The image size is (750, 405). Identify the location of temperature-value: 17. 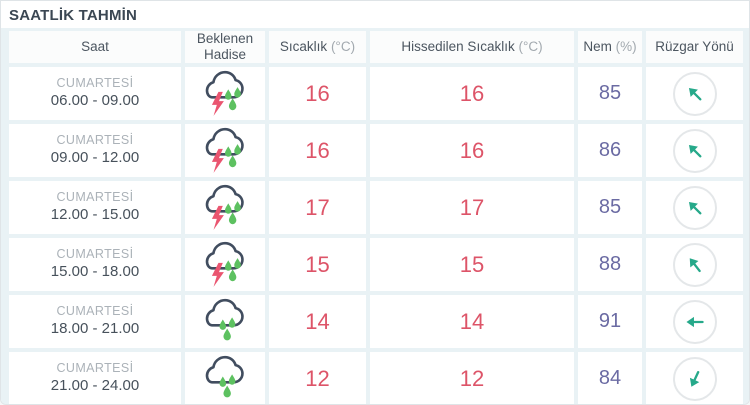
(317, 207).